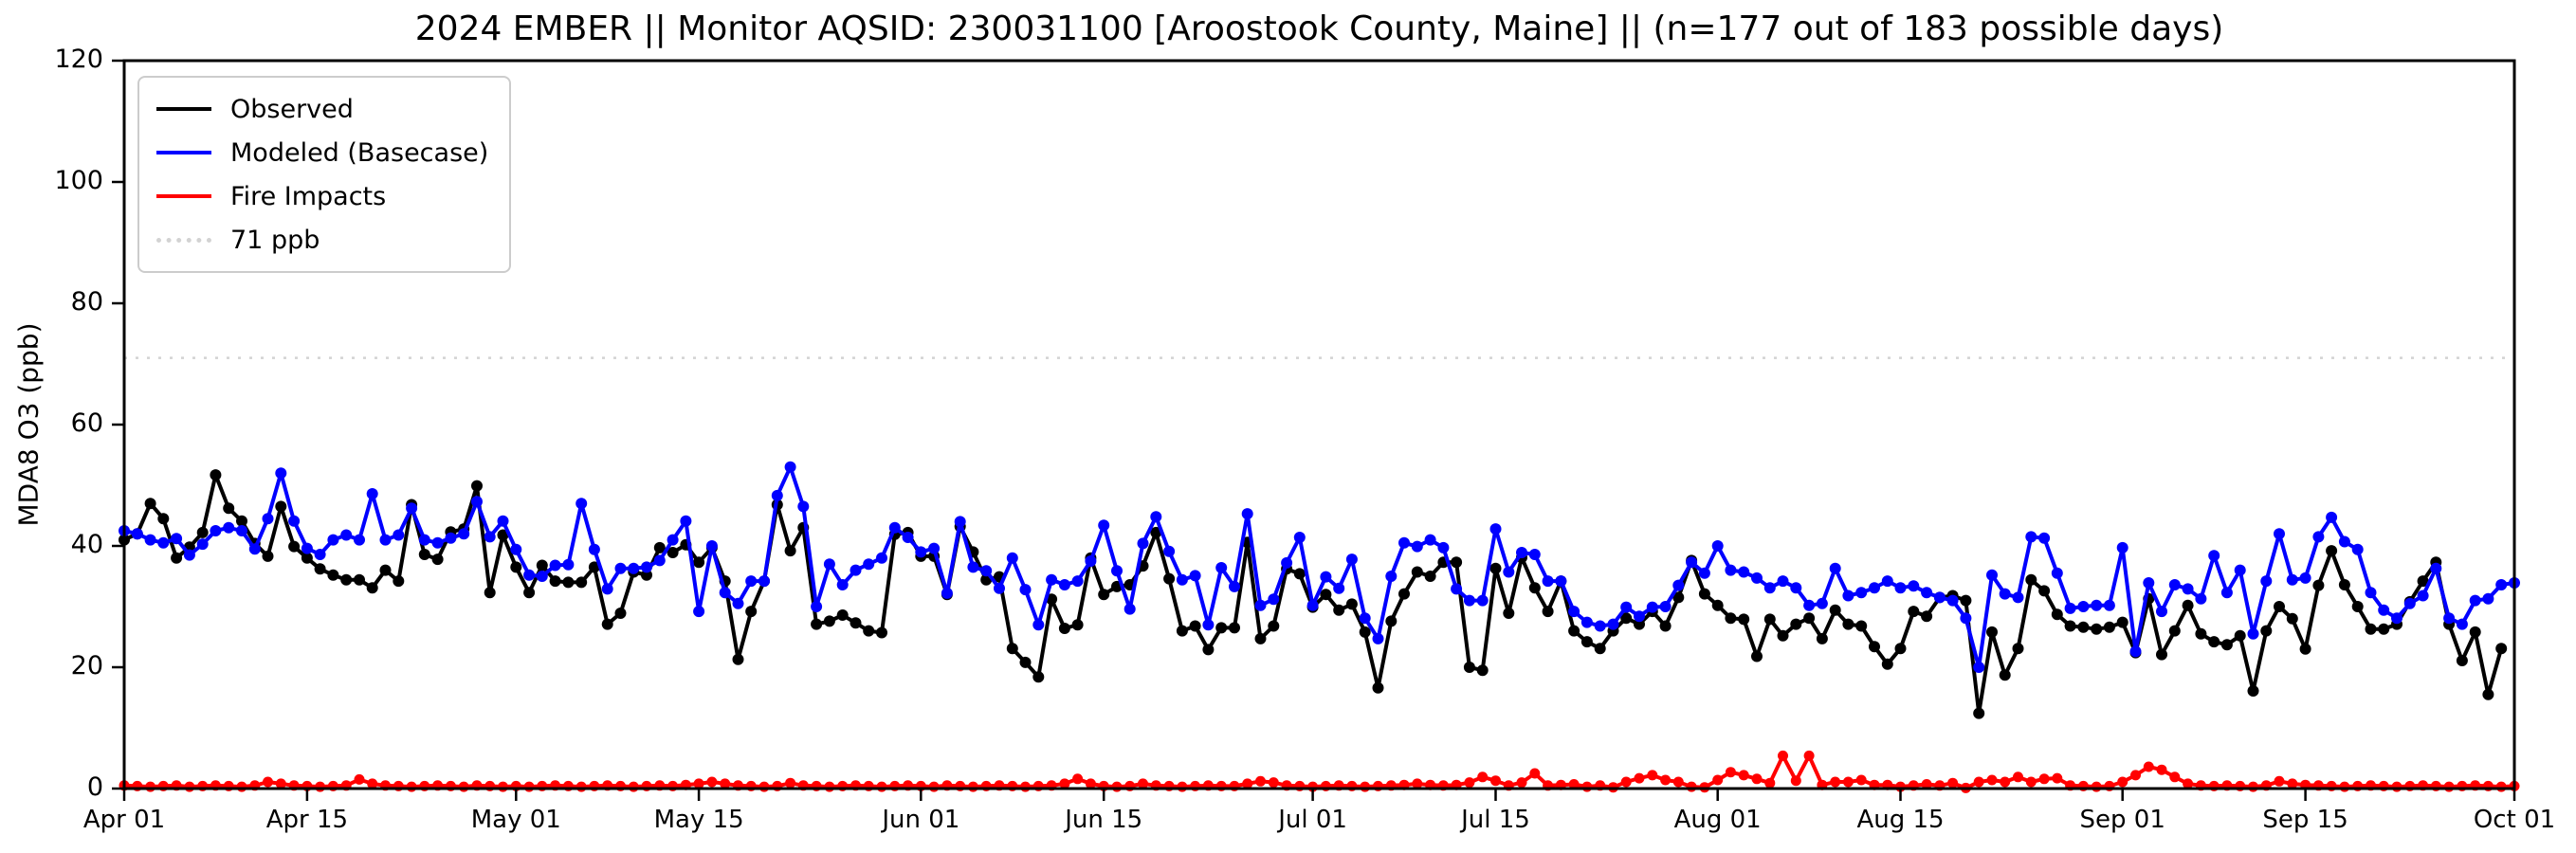  I want to click on legend-item-modeled: Modeled (Basecase), so click(322, 152).